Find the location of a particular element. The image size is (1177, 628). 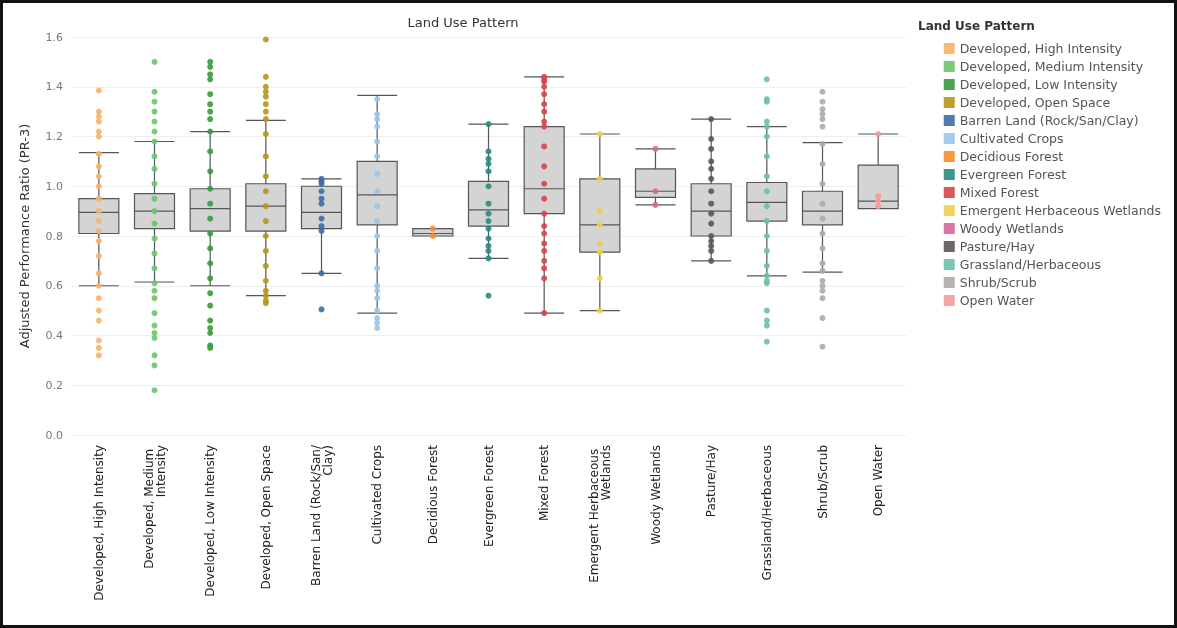

x-tick-label: Shrub/Scrub is located at coordinates (822, 482).